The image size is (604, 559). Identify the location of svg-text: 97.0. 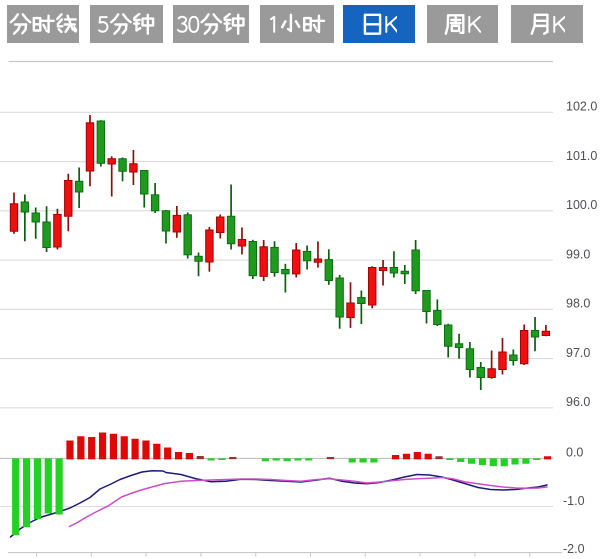
(578, 353).